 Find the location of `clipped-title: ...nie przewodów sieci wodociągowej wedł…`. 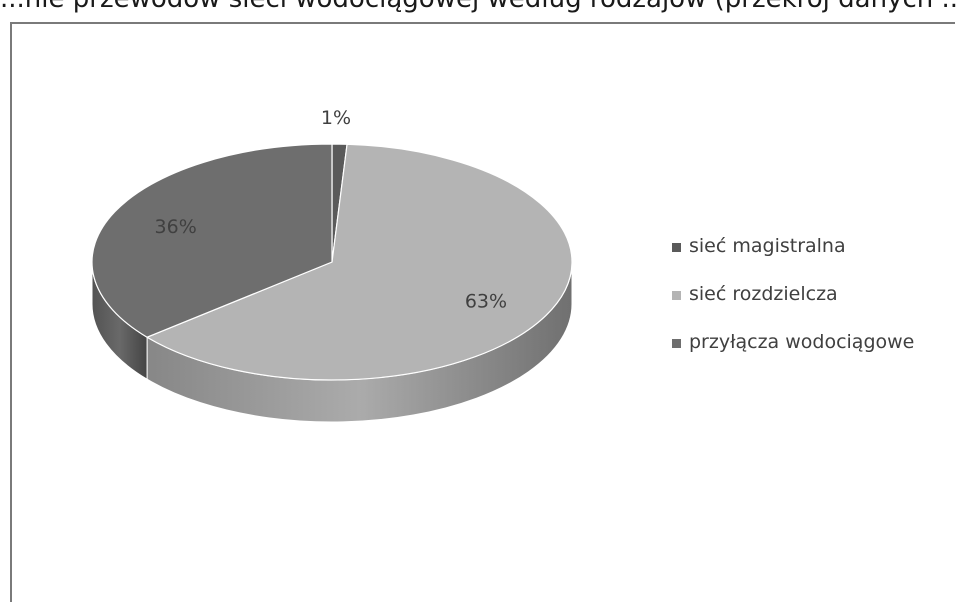

clipped-title: ...nie przewodów sieci wodociągowej wedł… is located at coordinates (479, 7).